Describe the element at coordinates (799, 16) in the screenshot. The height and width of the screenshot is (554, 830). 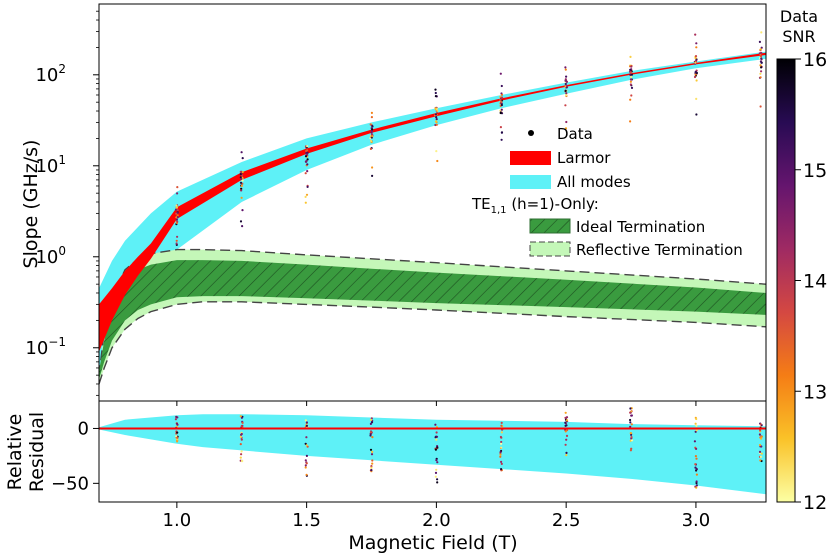
I see `colorbar-title-line1: Data` at that location.